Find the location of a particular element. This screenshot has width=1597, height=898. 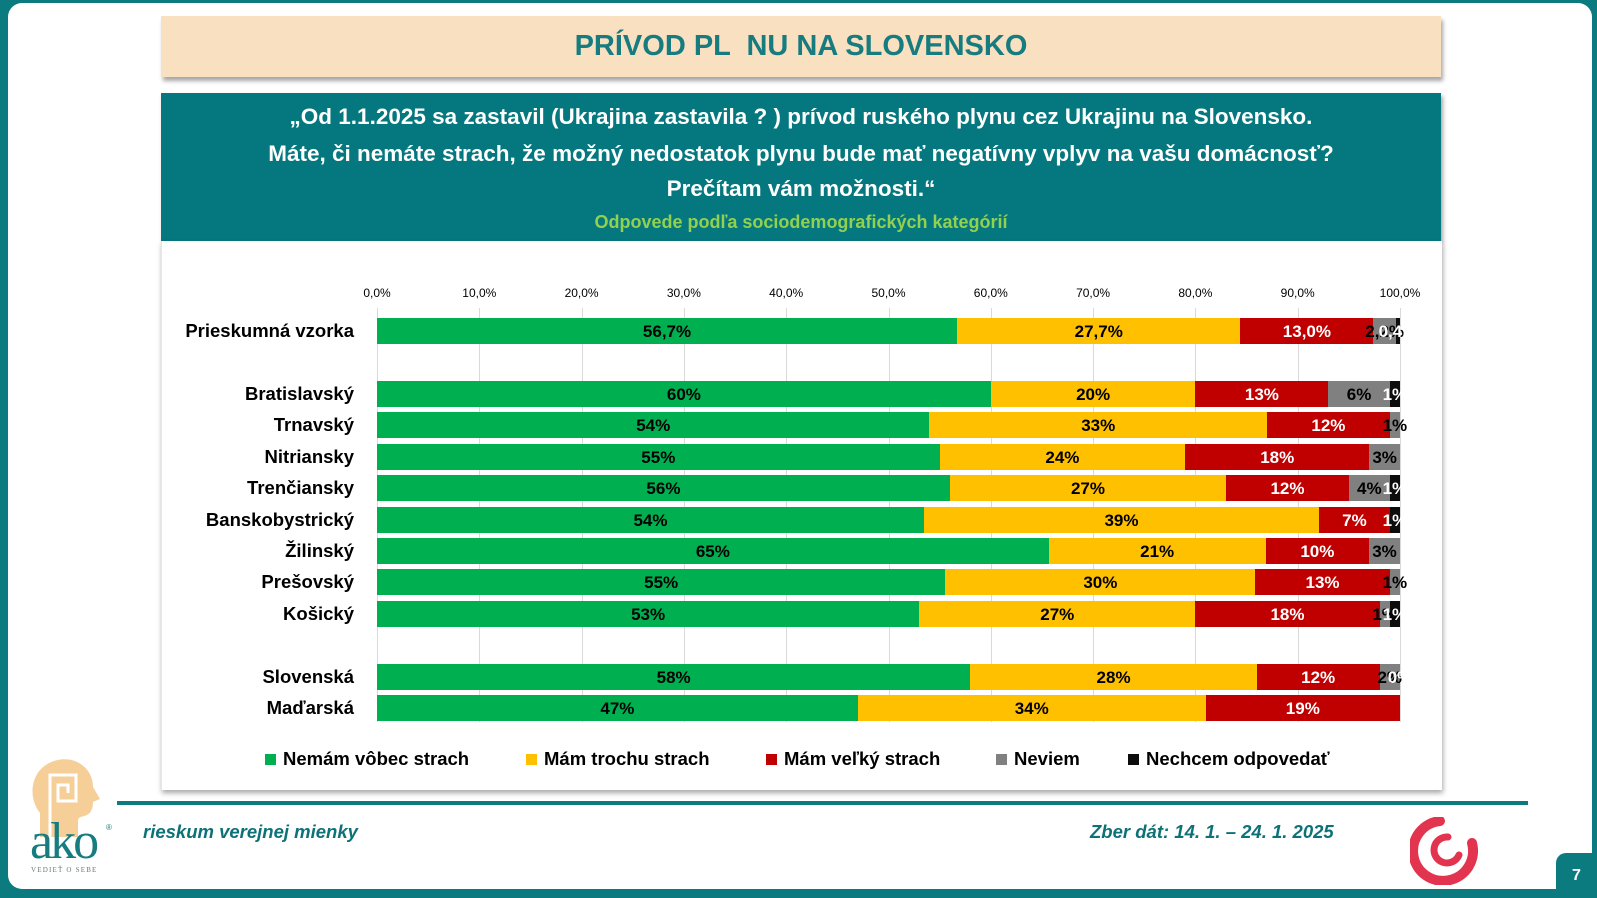

x-tick-label: 40,0% is located at coordinates (786, 293).